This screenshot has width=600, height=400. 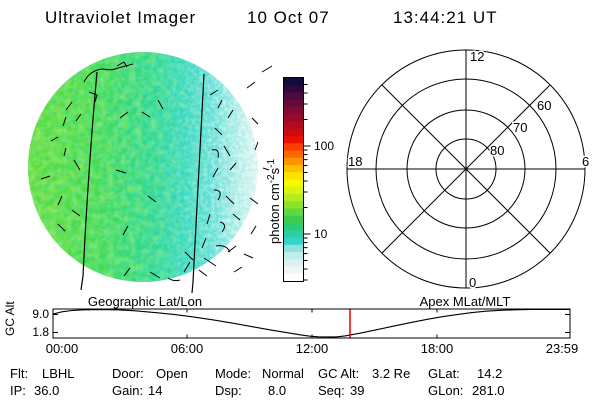 I want to click on colorbar-ticks, so click(x=307, y=182).